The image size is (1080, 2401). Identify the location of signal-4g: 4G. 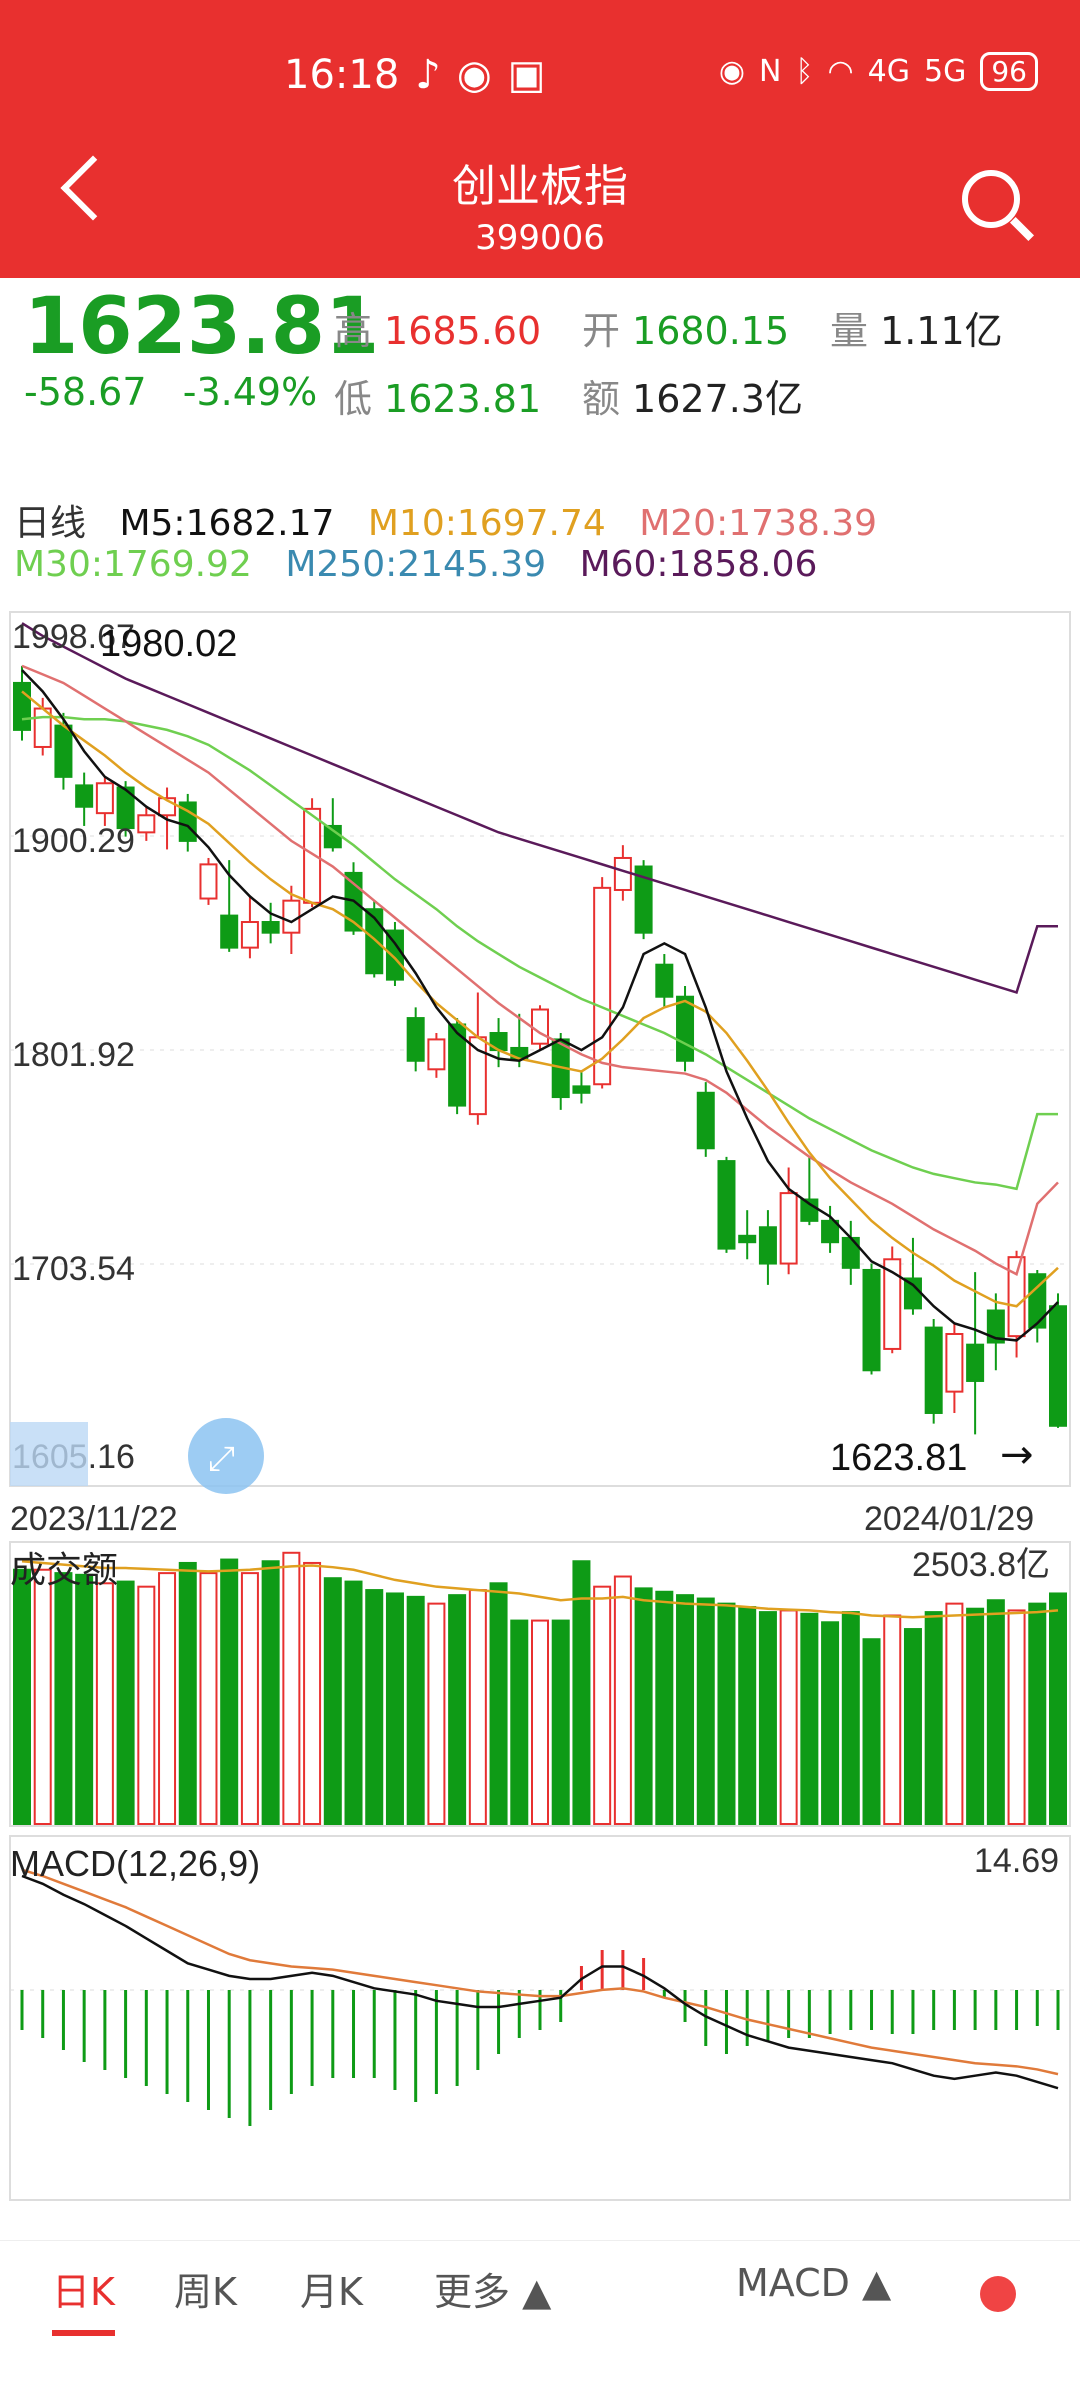
(889, 71).